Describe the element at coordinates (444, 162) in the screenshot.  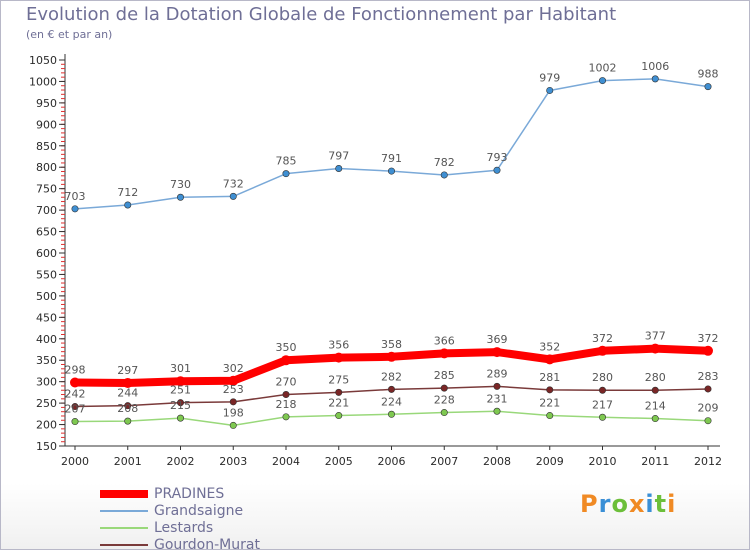
I see `data-label: 782` at that location.